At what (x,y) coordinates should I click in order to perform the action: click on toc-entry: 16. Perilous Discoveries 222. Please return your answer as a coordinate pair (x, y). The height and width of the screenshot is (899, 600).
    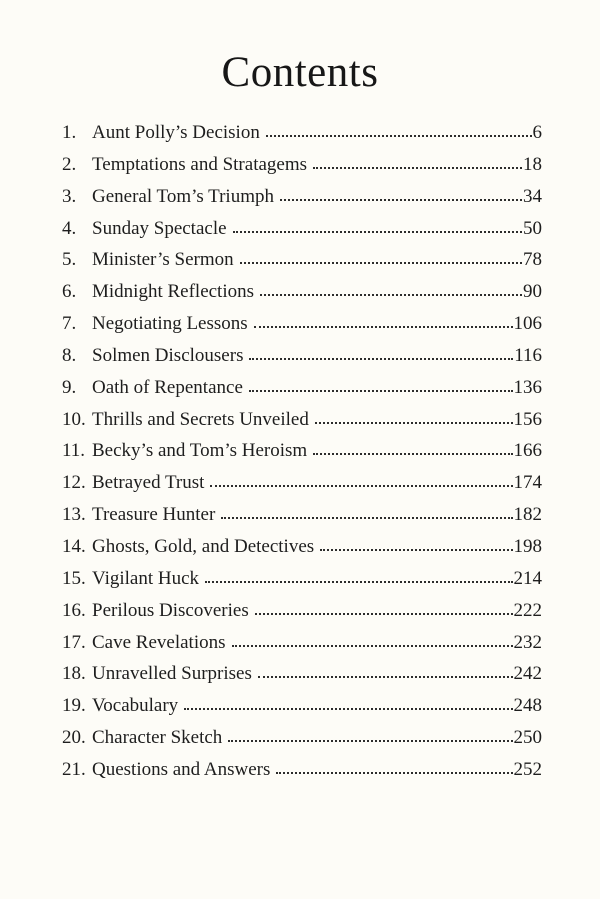
    Looking at the image, I should click on (302, 611).